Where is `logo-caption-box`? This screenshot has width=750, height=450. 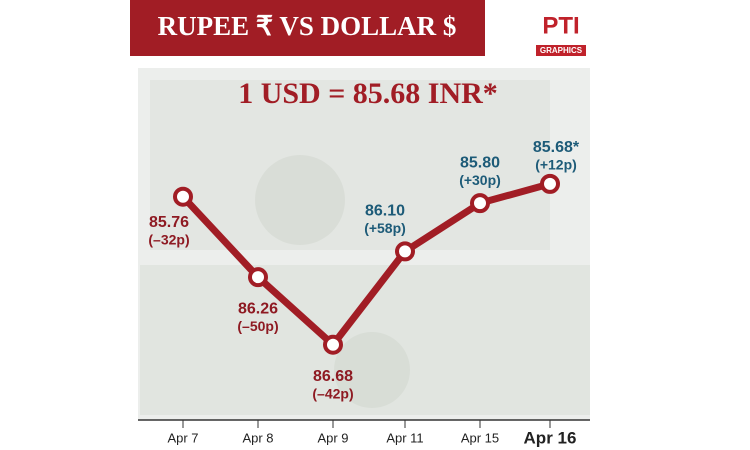
logo-caption-box is located at coordinates (561, 50).